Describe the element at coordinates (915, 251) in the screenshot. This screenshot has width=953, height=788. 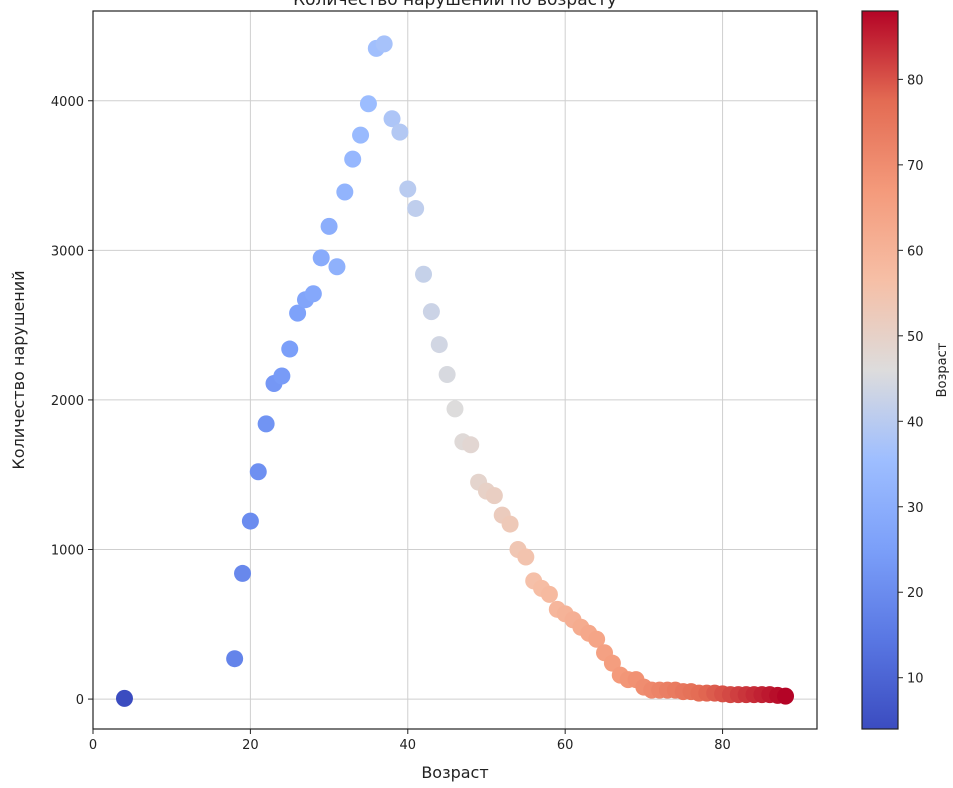
I see `colorbar-tick-label: 60` at that location.